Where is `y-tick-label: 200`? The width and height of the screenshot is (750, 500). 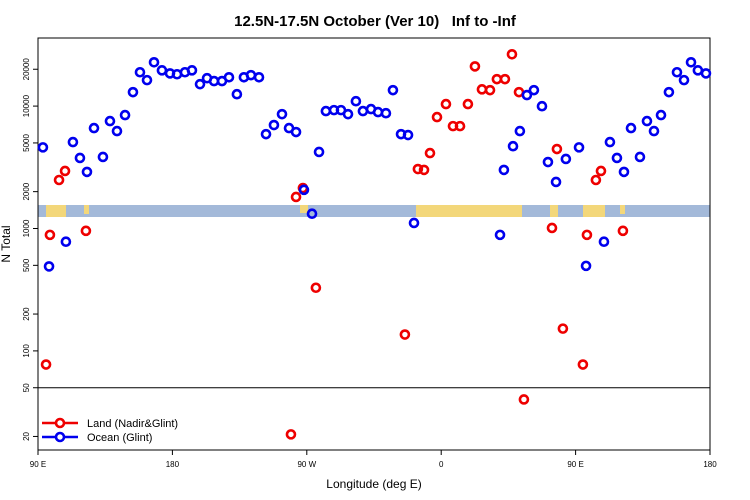
y-tick-label: 200 is located at coordinates (26, 314).